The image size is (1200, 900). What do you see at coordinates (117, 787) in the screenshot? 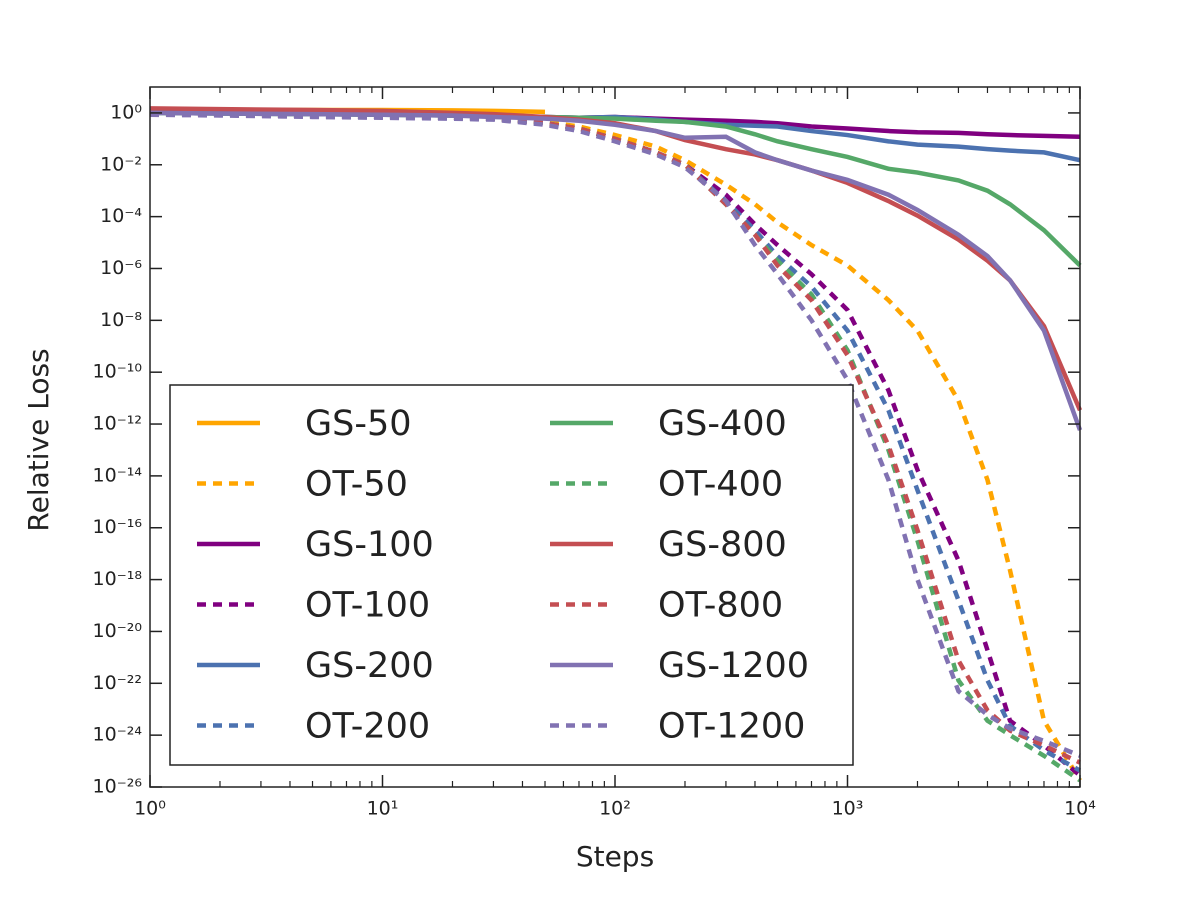
I see `y-tick-label: 10⁻²⁶` at bounding box center [117, 787].